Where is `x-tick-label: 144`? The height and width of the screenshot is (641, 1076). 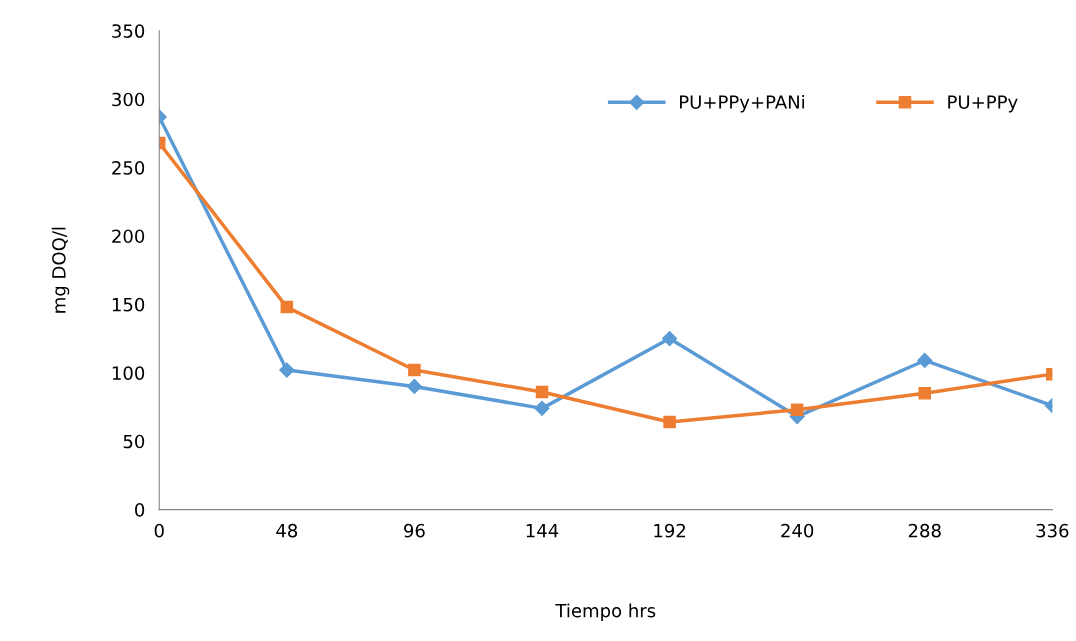
x-tick-label: 144 is located at coordinates (542, 531).